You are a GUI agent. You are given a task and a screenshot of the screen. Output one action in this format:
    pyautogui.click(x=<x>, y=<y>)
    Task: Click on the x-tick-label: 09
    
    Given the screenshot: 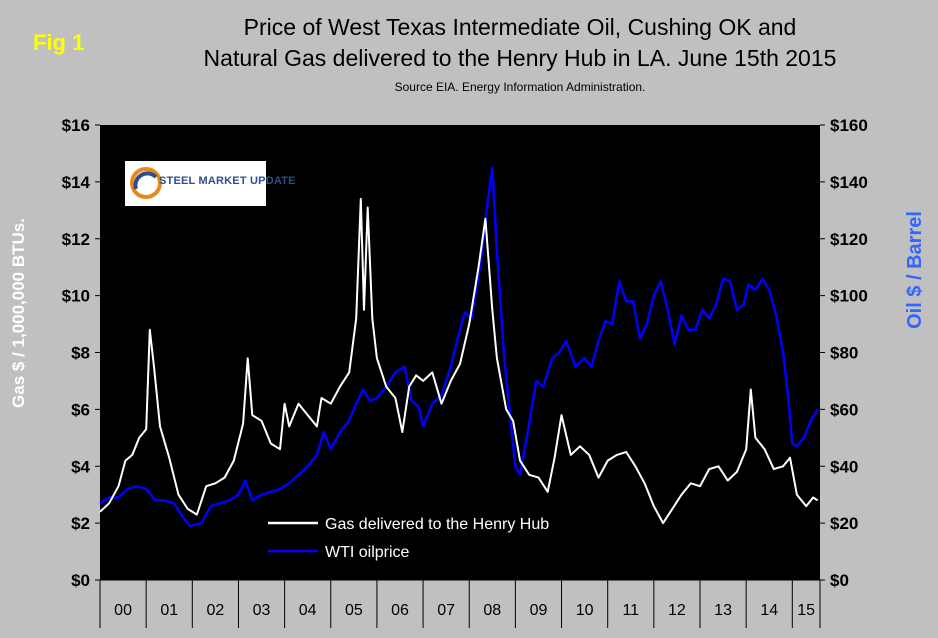 What is the action you would take?
    pyautogui.click(x=539, y=610)
    